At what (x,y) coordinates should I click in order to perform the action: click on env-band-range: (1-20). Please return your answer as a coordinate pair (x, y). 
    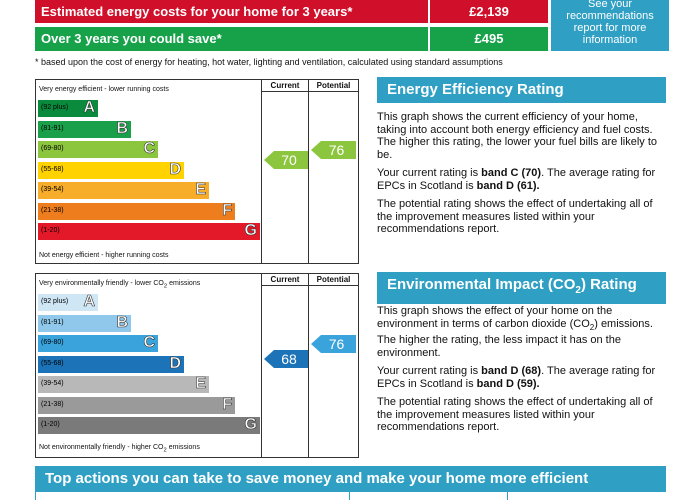
    Looking at the image, I should click on (50, 424).